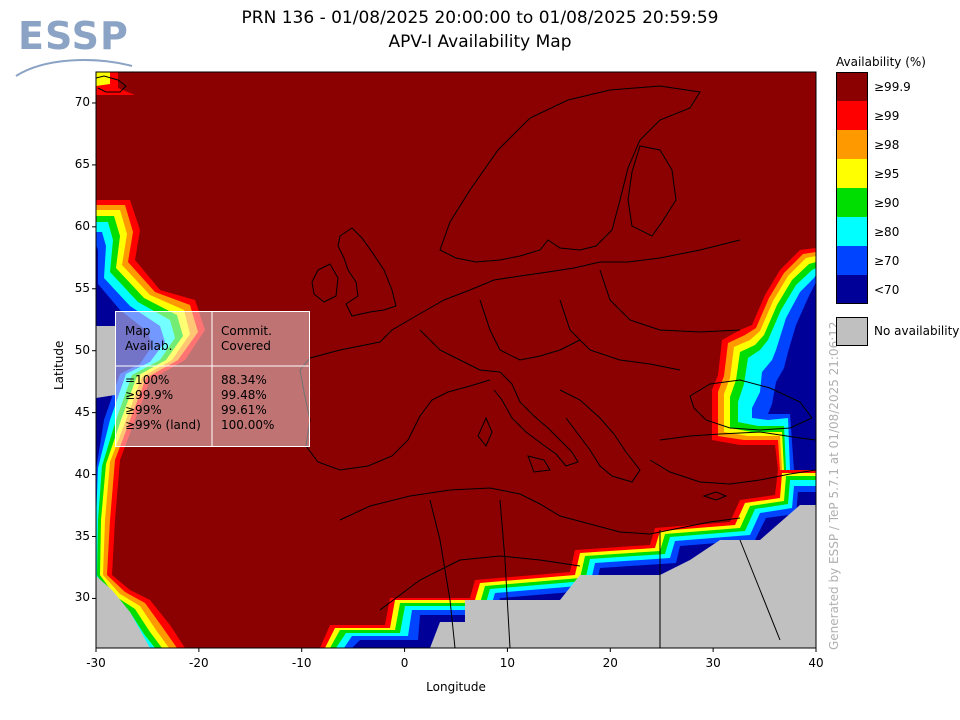 Image resolution: width=960 pixels, height=720 pixels. Describe the element at coordinates (82, 225) in the screenshot. I see `y-tick-label: 60` at that location.